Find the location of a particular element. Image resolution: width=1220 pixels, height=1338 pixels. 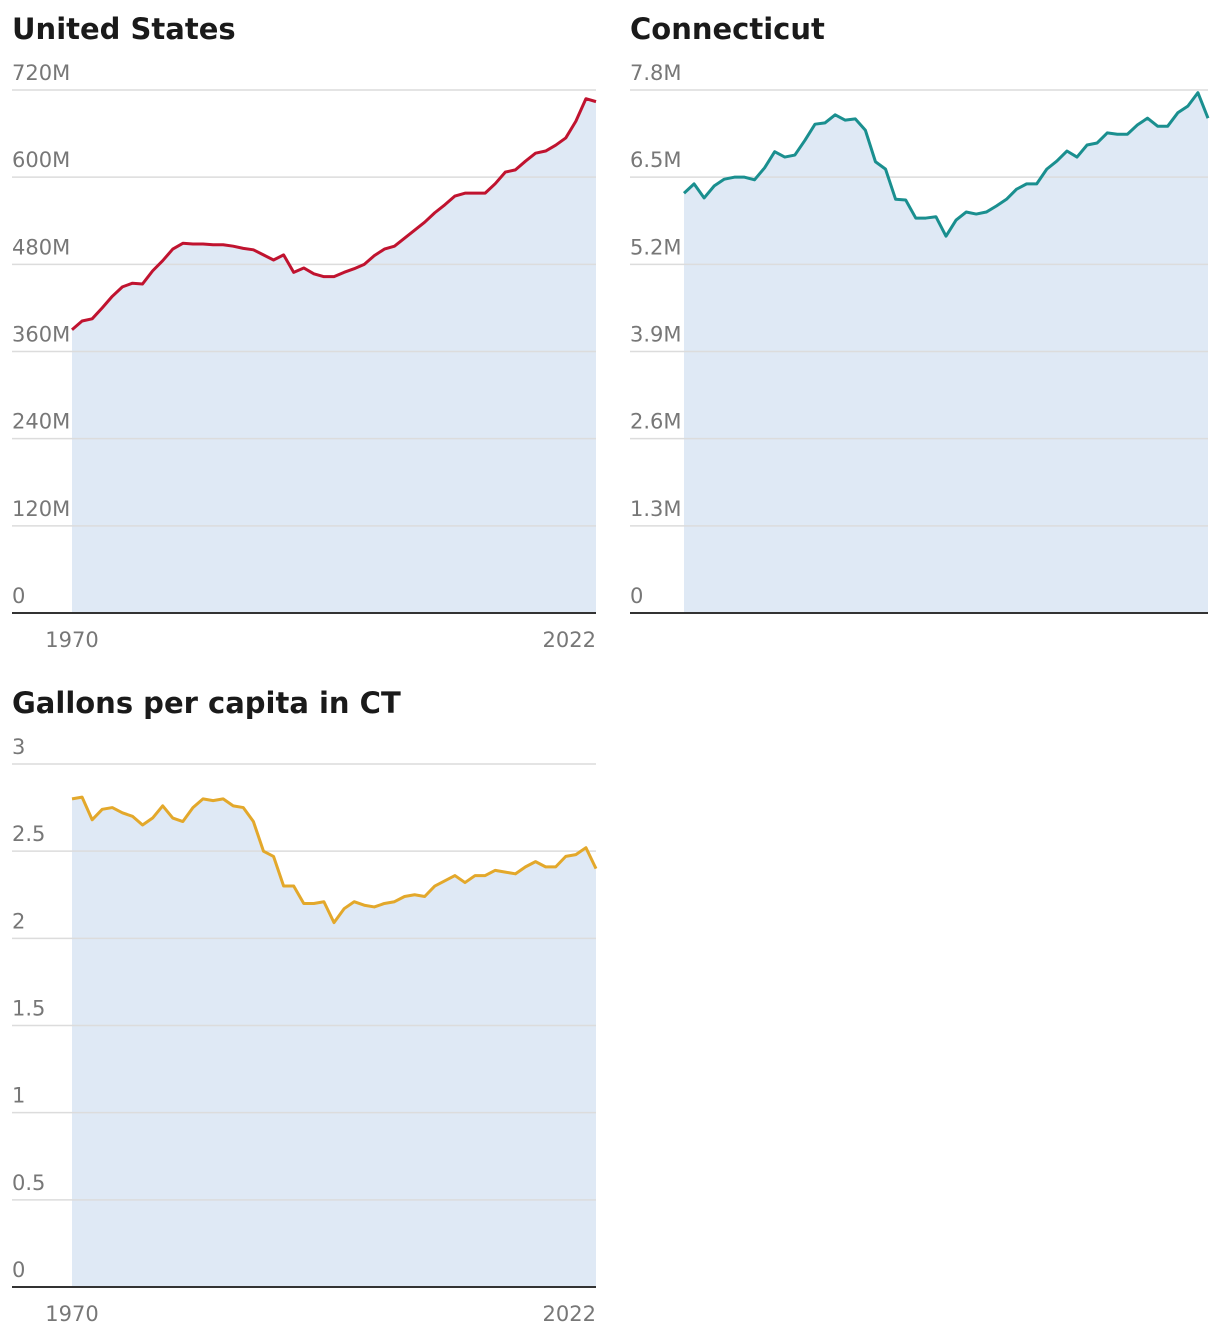

y-tick-label: 600M is located at coordinates (41, 160).